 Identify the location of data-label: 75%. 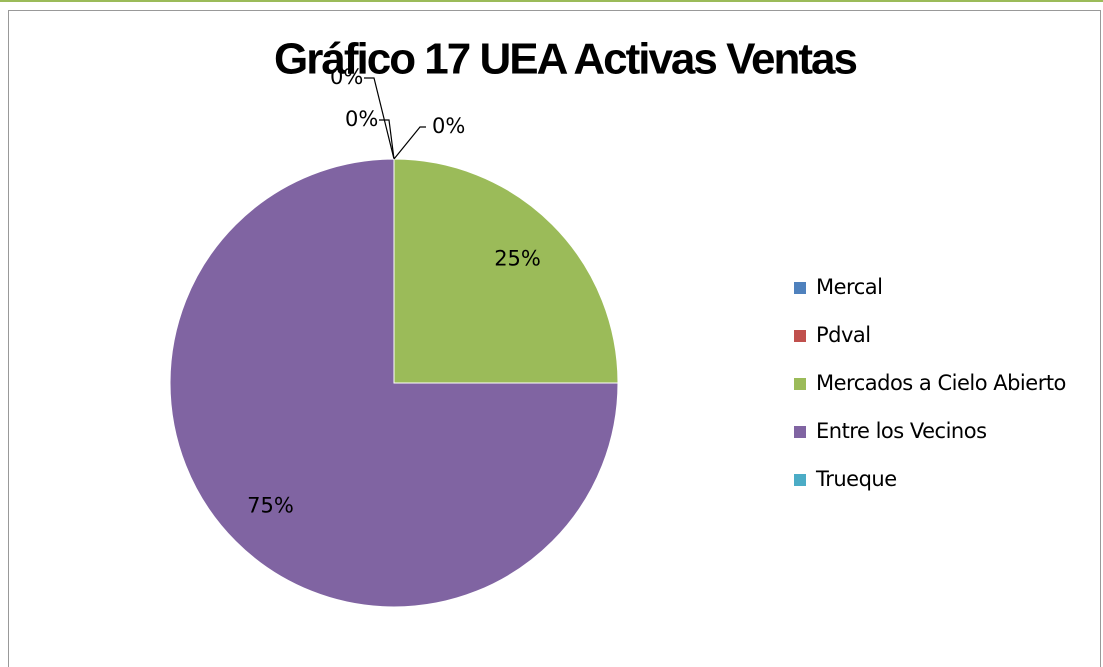
(270, 506).